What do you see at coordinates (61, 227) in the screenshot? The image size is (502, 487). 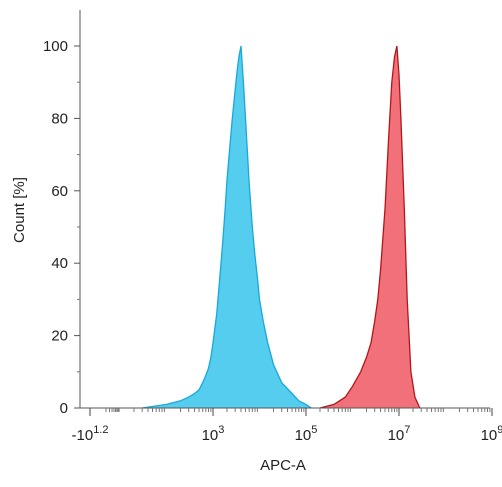 I see `y-ticks: 0 20 40 60 80 100` at bounding box center [61, 227].